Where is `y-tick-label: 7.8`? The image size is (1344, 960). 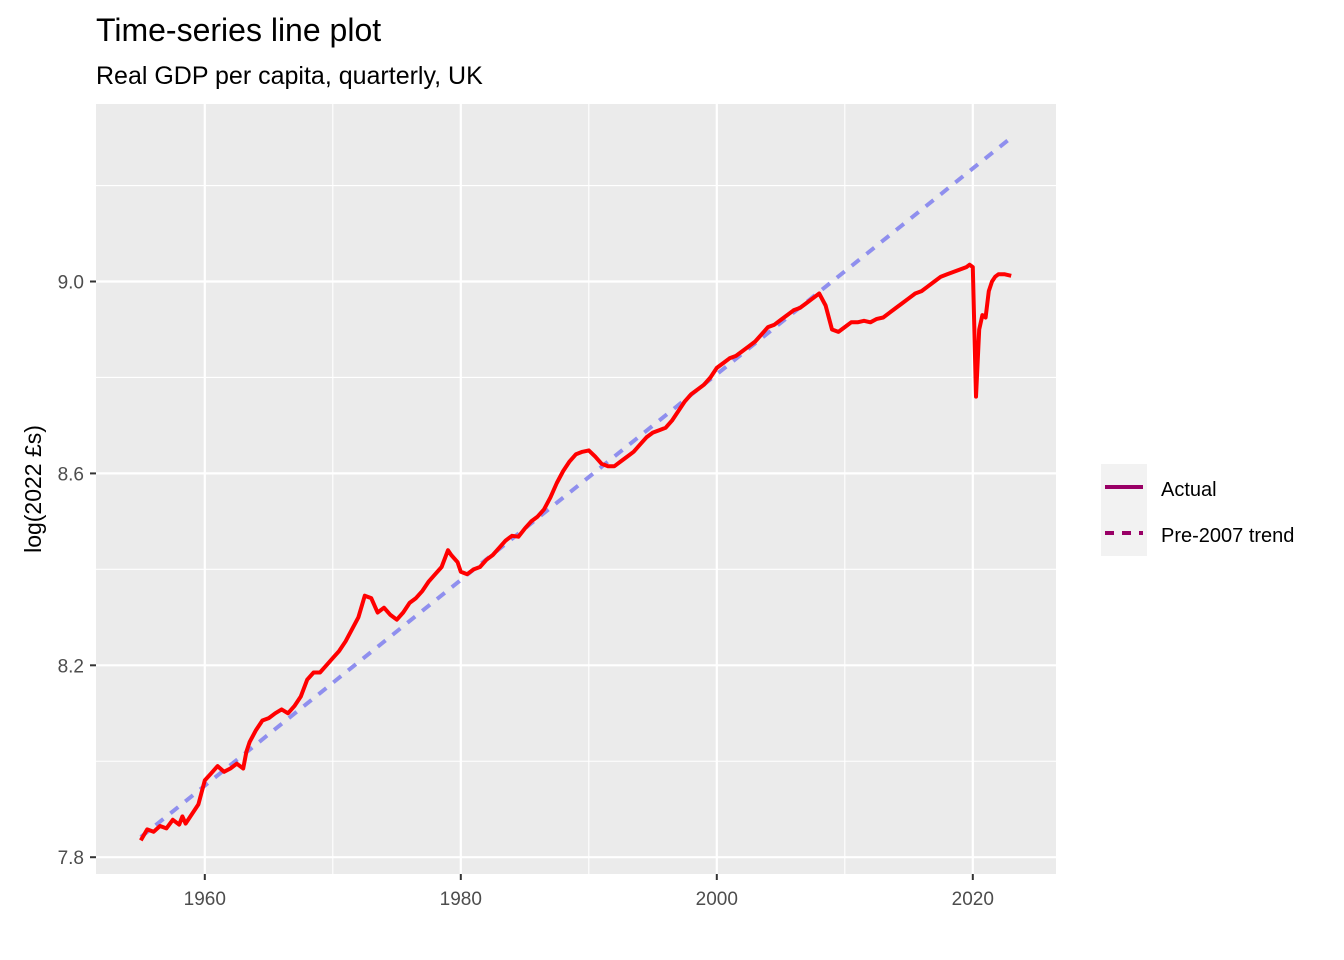 y-tick-label: 7.8 is located at coordinates (71, 858).